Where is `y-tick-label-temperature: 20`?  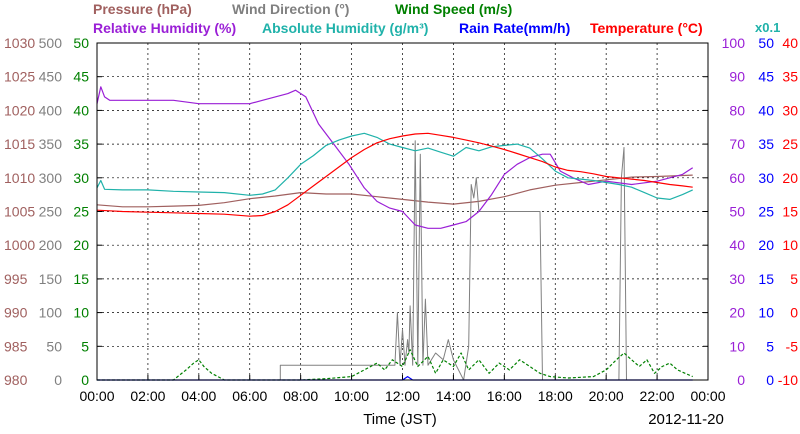 y-tick-label-temperature: 20 is located at coordinates (790, 178).